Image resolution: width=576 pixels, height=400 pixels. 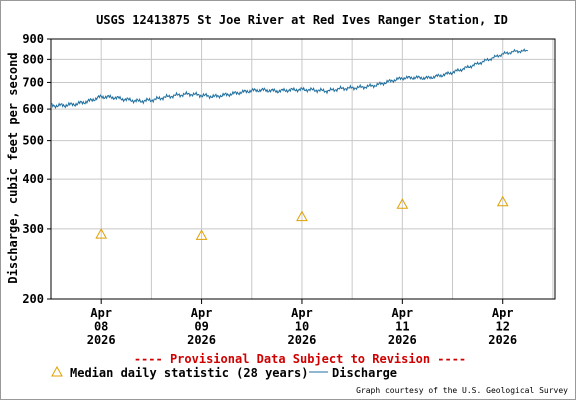 I want to click on discharge-line, so click(x=289, y=79).